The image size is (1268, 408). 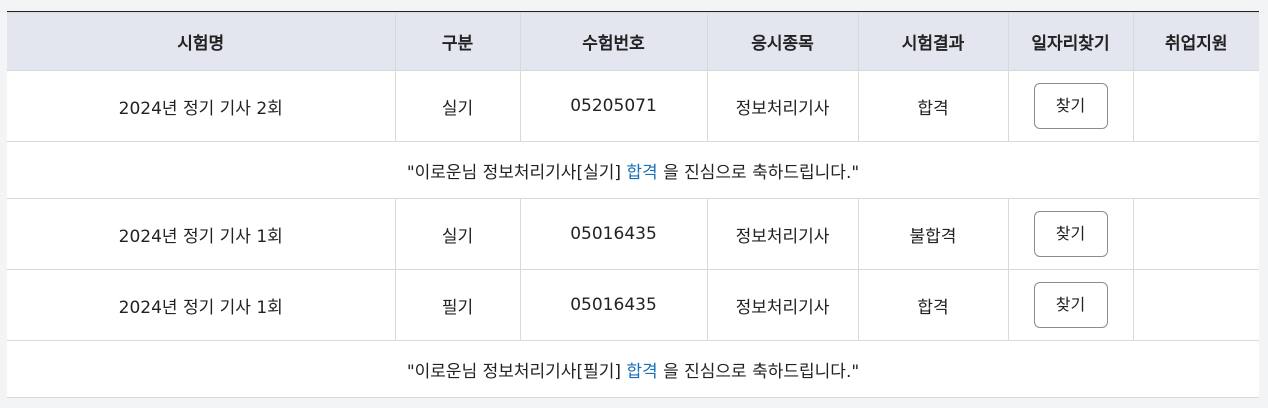 I want to click on congratulation-message: "이로운님 정보처리기사[필기] 합격 을 진심으로 축하드립니다.", so click(x=633, y=369).